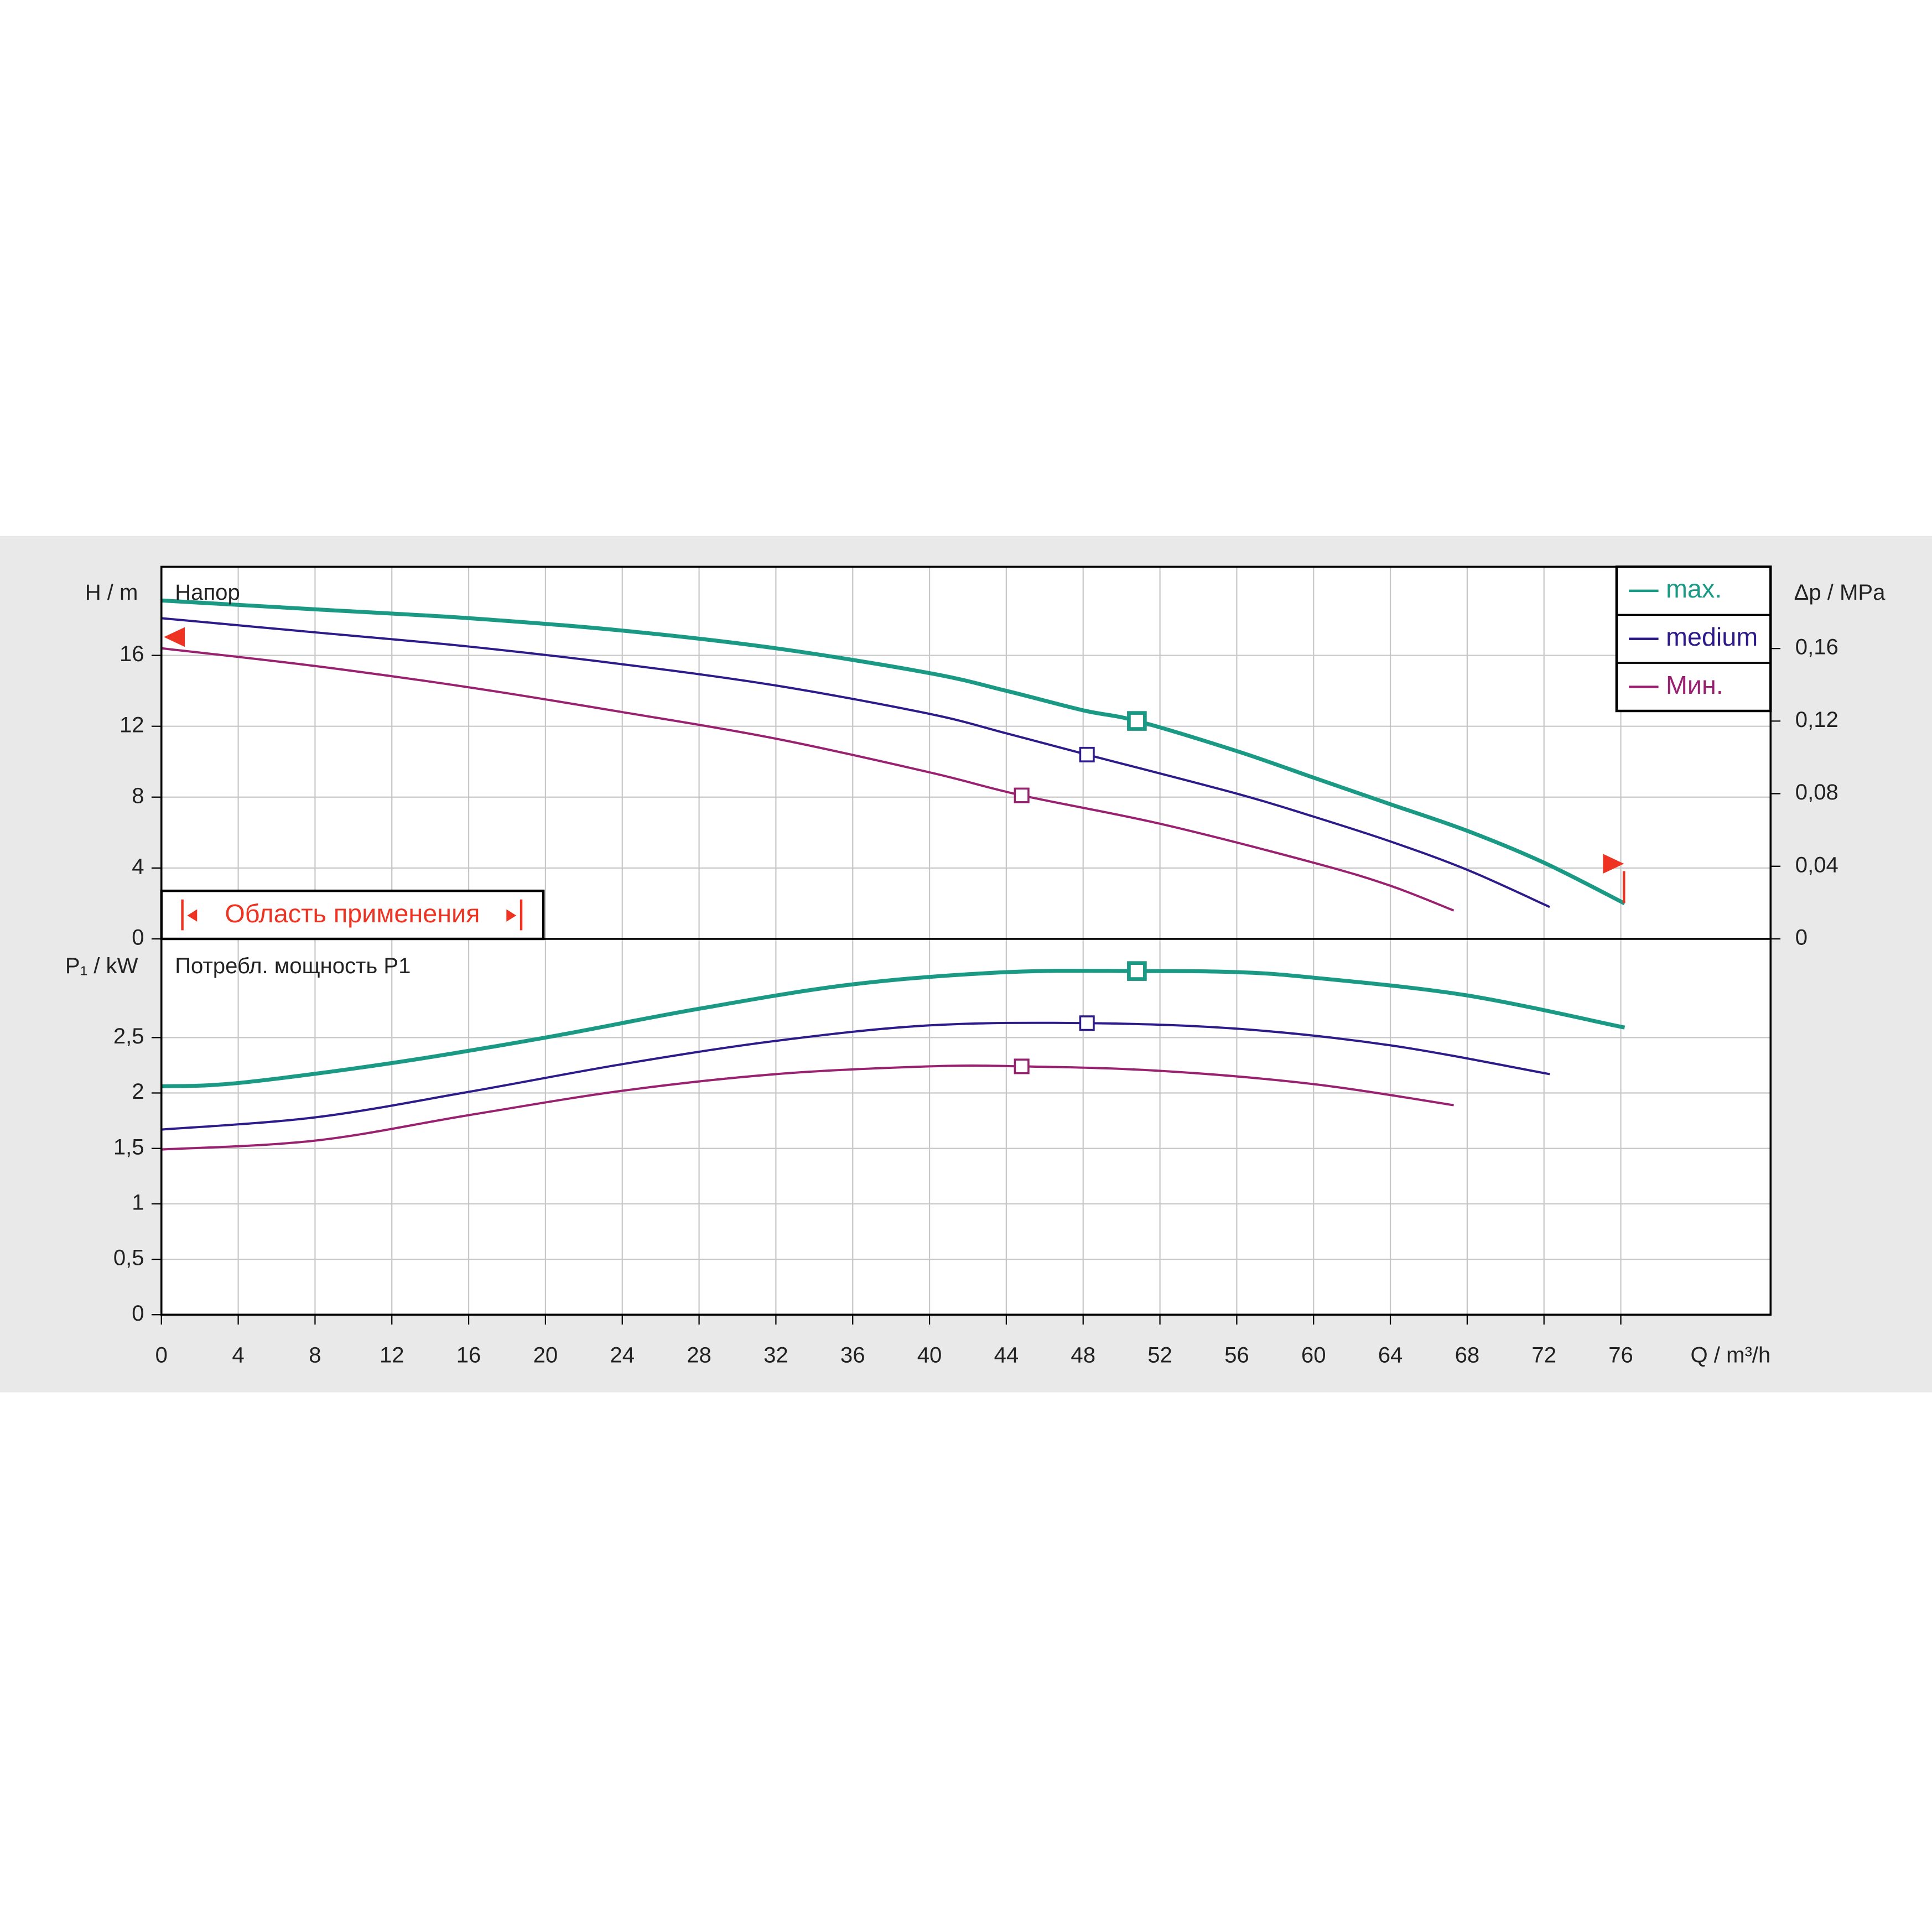 The width and height of the screenshot is (1932, 1932). Describe the element at coordinates (1712, 636) in the screenshot. I see `legend-label: medium` at that location.